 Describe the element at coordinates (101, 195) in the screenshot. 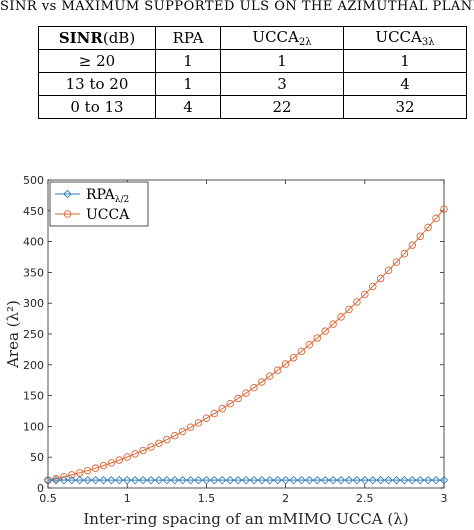

I see `legend-label-base: RPA` at that location.